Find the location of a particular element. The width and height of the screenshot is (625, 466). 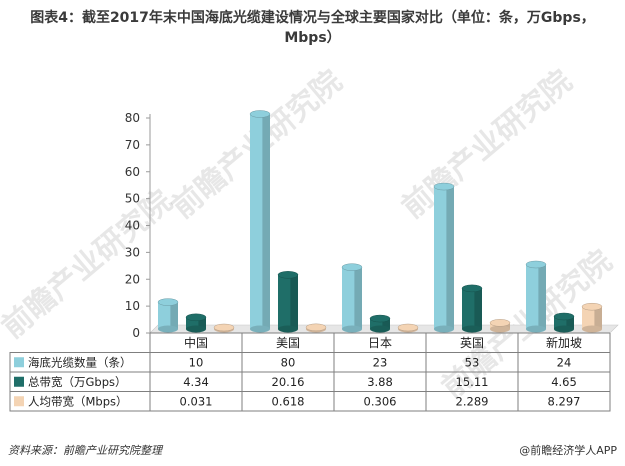

y-tick-label: 80 is located at coordinates (132, 118).